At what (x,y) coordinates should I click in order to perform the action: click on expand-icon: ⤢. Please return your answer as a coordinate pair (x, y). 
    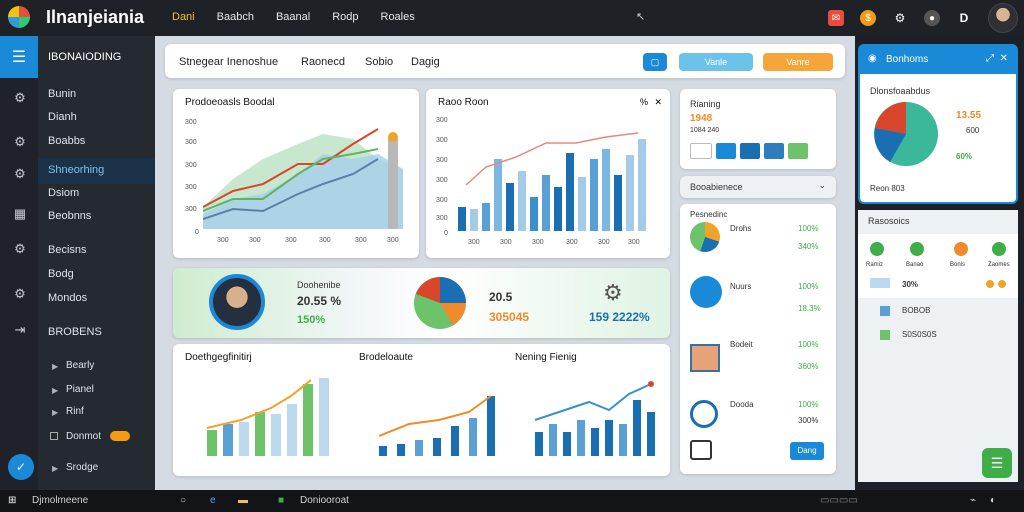
    Looking at the image, I should click on (990, 58).